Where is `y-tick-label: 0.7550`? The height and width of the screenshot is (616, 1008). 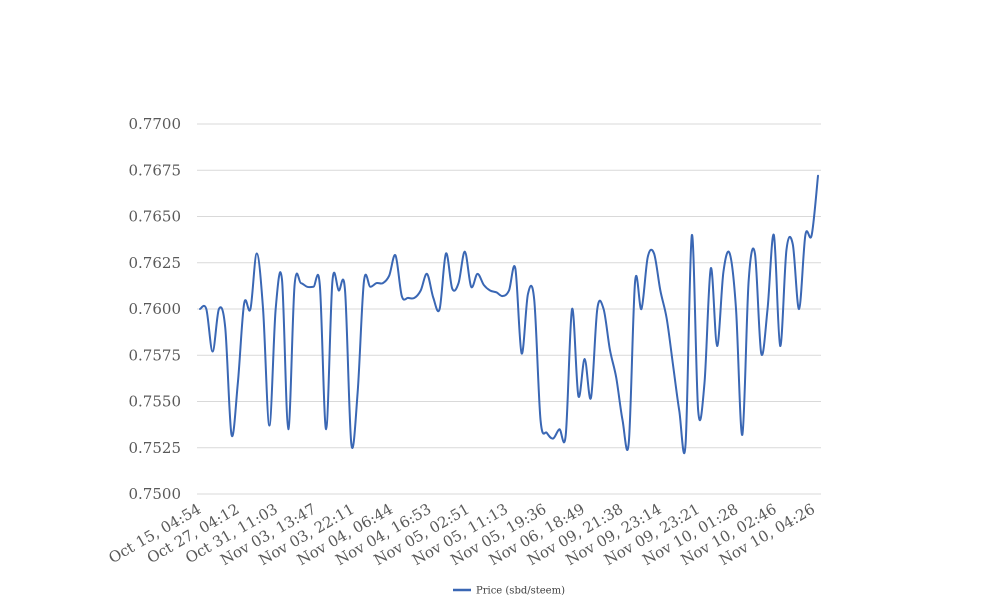 y-tick-label: 0.7550 is located at coordinates (155, 402).